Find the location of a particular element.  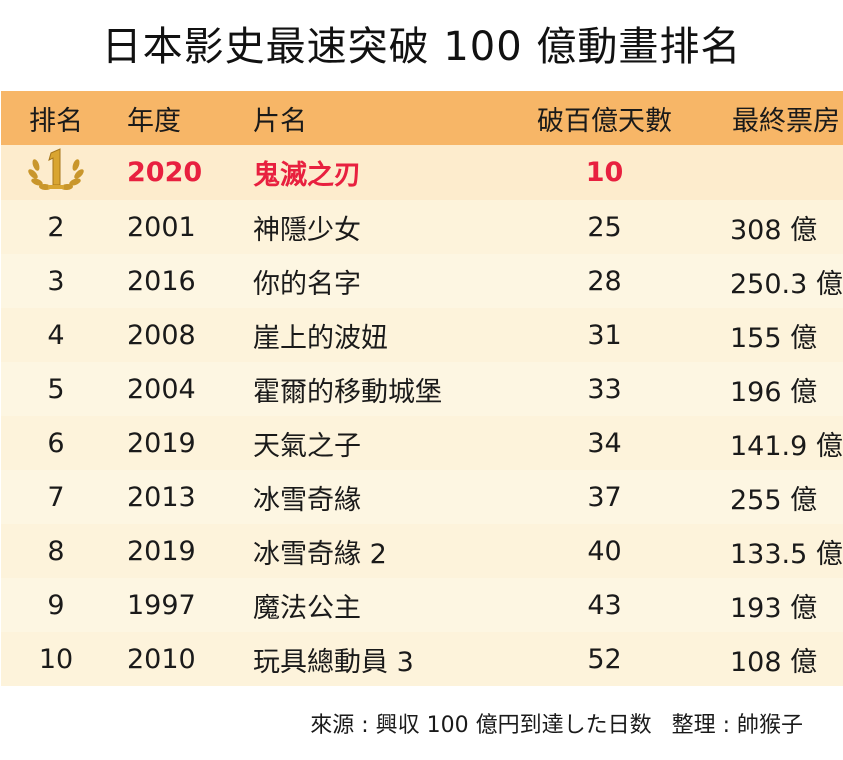

rank-cell: 7 is located at coordinates (56, 497).